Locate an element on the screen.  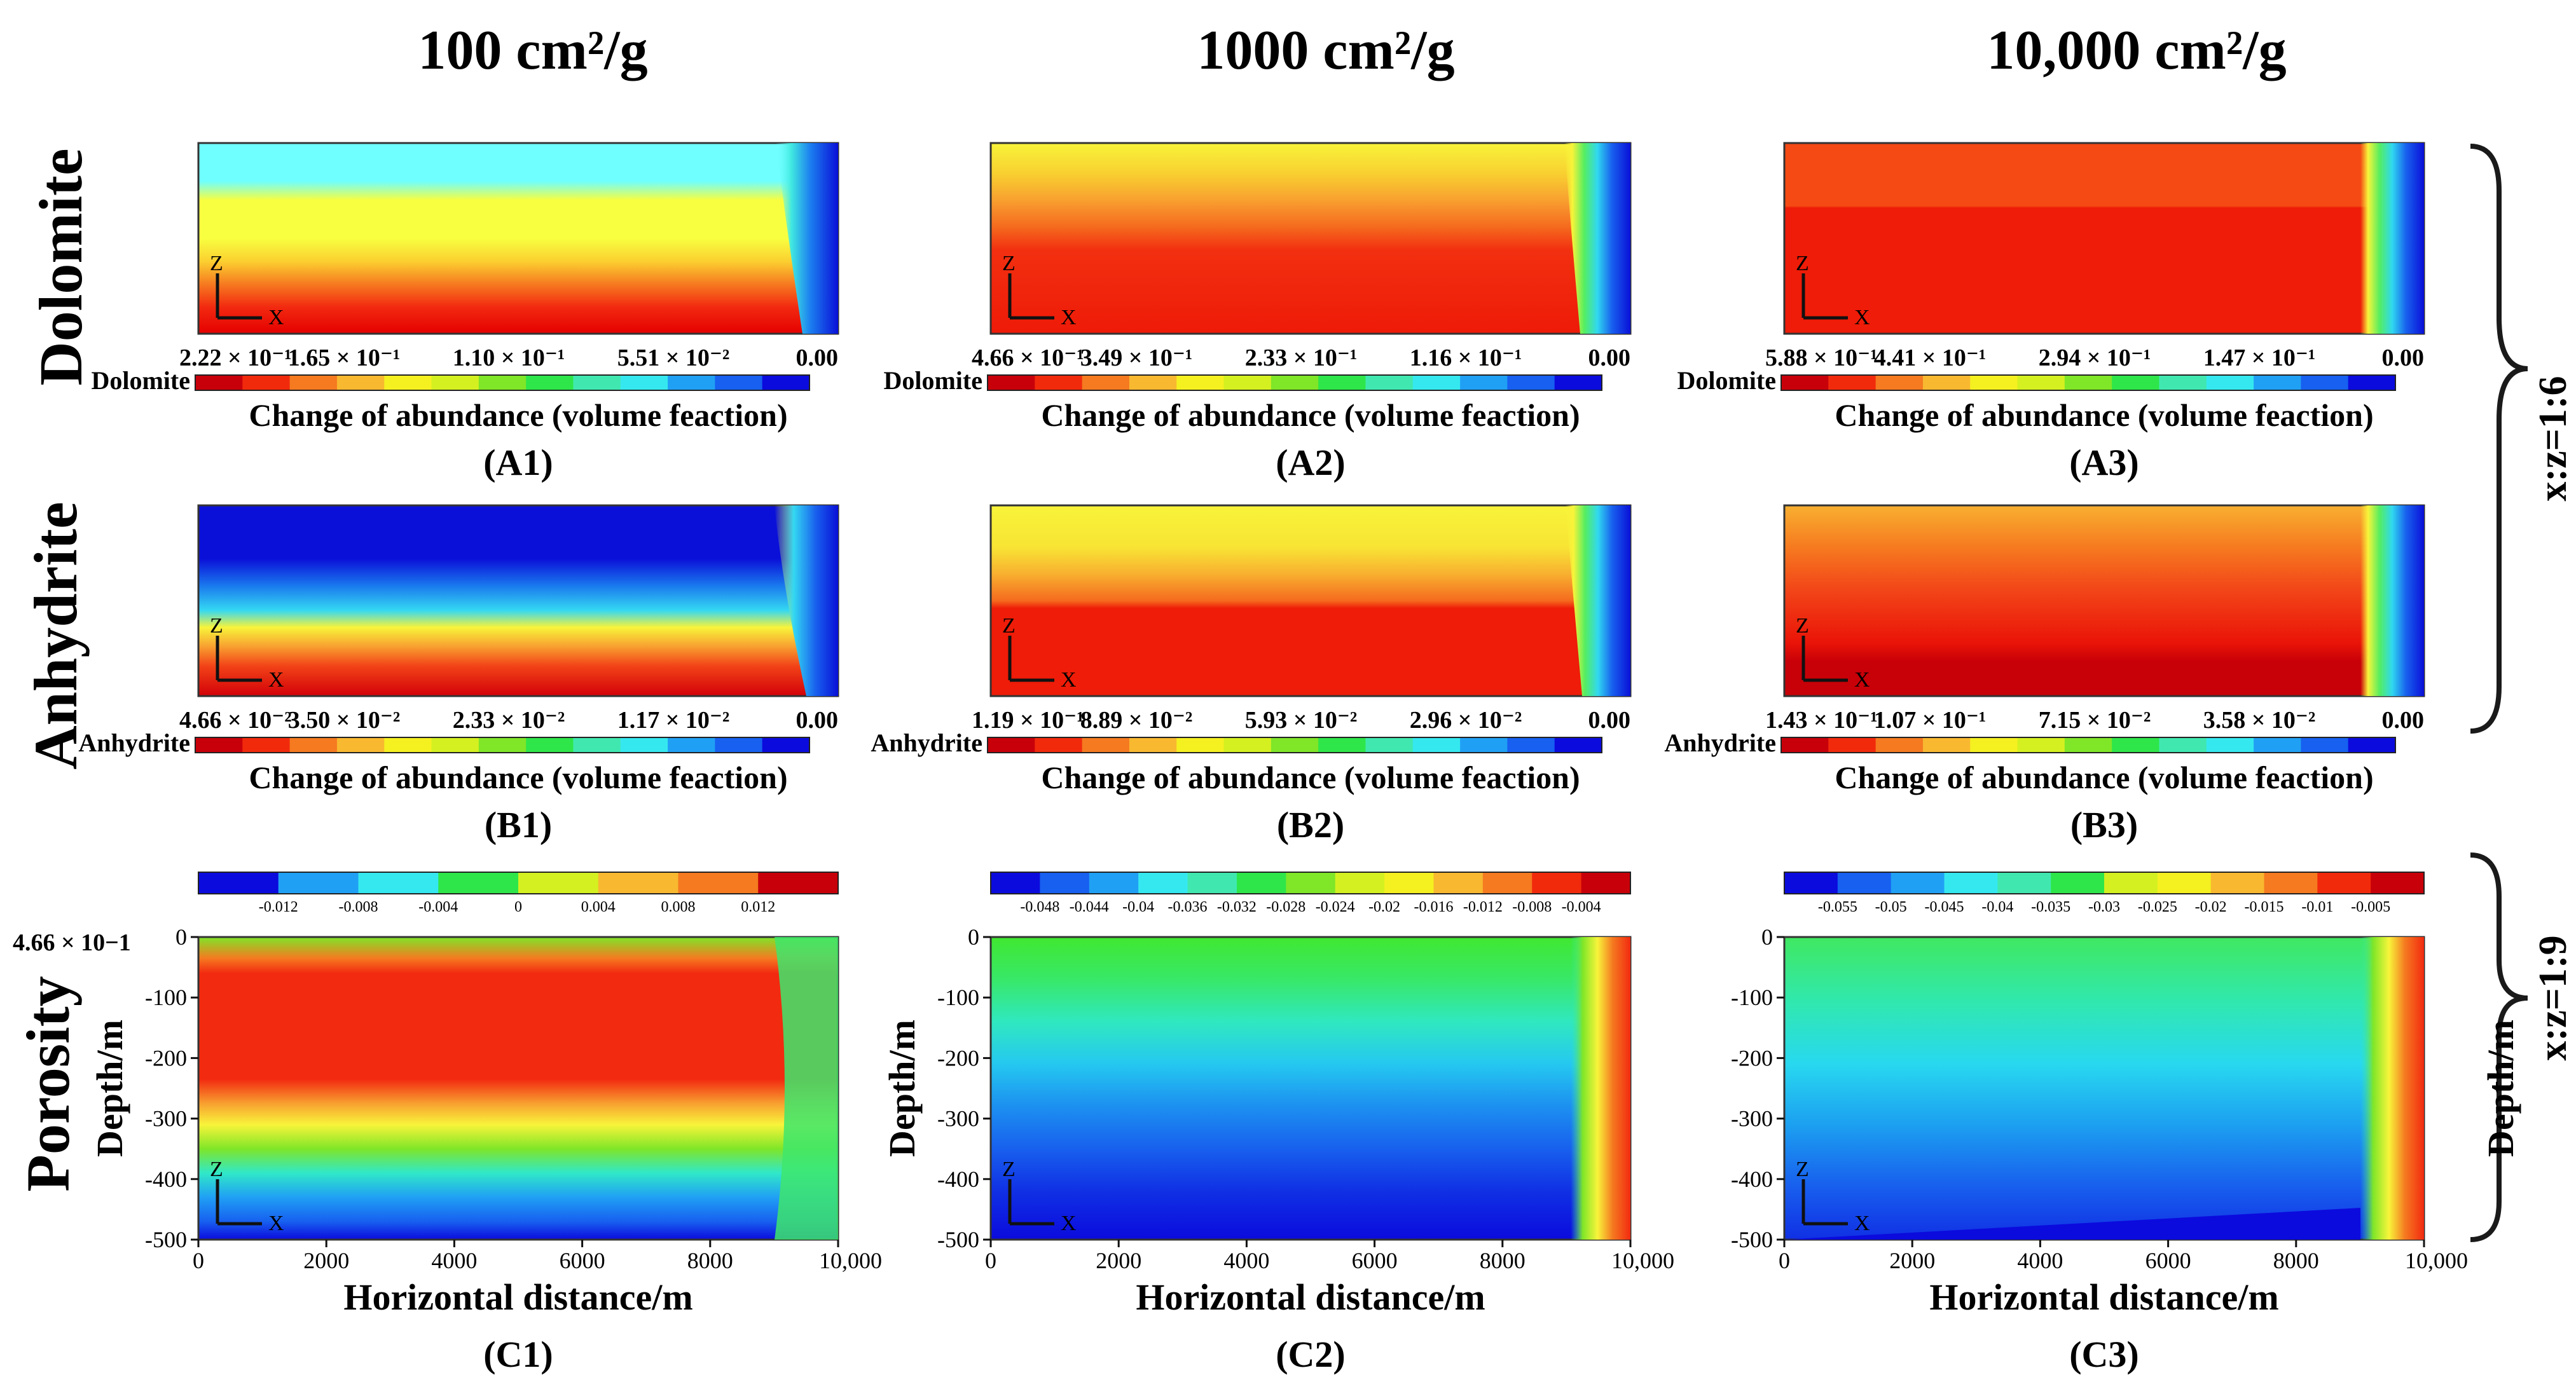
c1-colorbar-tick: 0.004 is located at coordinates (598, 907).